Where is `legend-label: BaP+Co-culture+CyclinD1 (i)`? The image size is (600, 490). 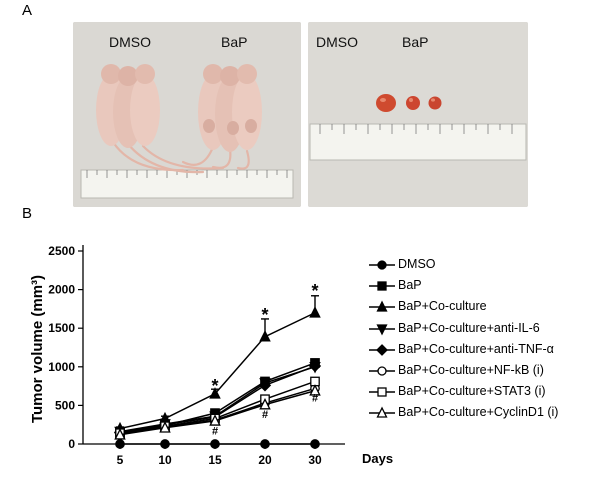 legend-label: BaP+Co-culture+CyclinD1 (i) is located at coordinates (478, 412).